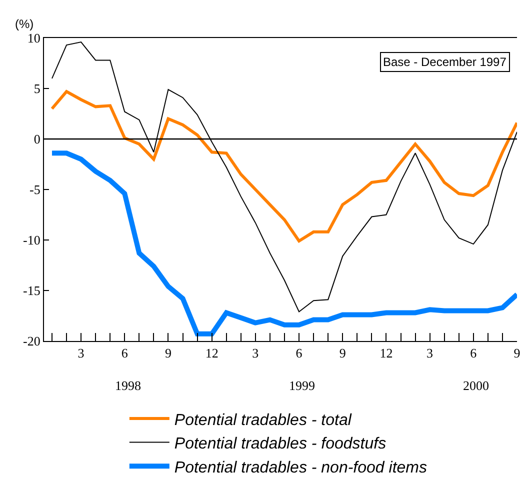 The image size is (530, 494). Describe the element at coordinates (37, 139) in the screenshot. I see `y-tick-label: 0` at that location.